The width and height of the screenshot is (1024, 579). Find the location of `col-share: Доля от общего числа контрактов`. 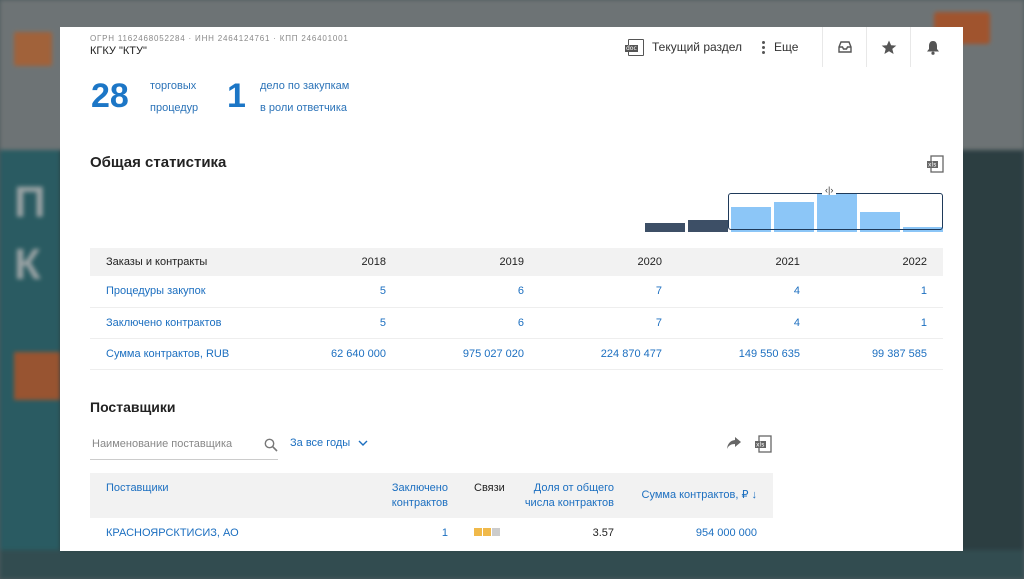

col-share: Доля от общего числа контрактов is located at coordinates (575, 495).